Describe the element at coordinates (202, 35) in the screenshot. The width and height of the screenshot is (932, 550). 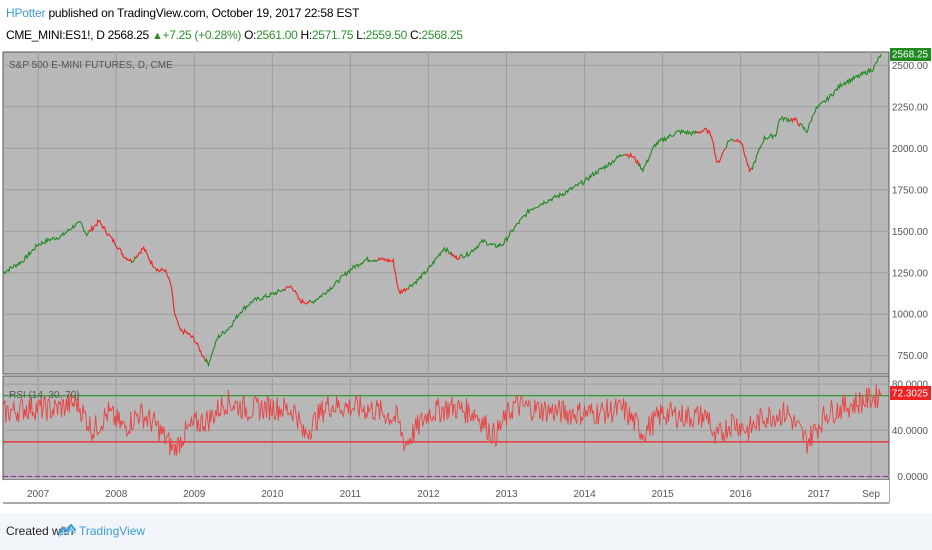
I see `price-change: +7.25 (+0.28%)` at that location.